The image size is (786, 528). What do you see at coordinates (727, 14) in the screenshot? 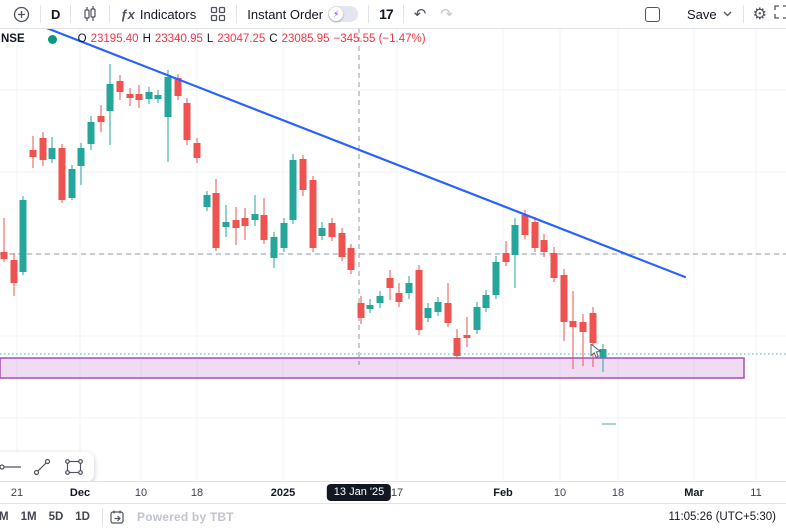
I see `chevron-down-icon` at bounding box center [727, 14].